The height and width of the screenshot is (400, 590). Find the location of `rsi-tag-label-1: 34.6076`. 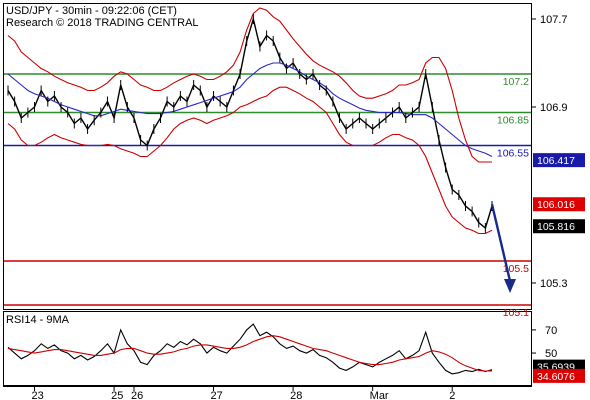

rsi-tag-label-1: 34.6076 is located at coordinates (556, 377).